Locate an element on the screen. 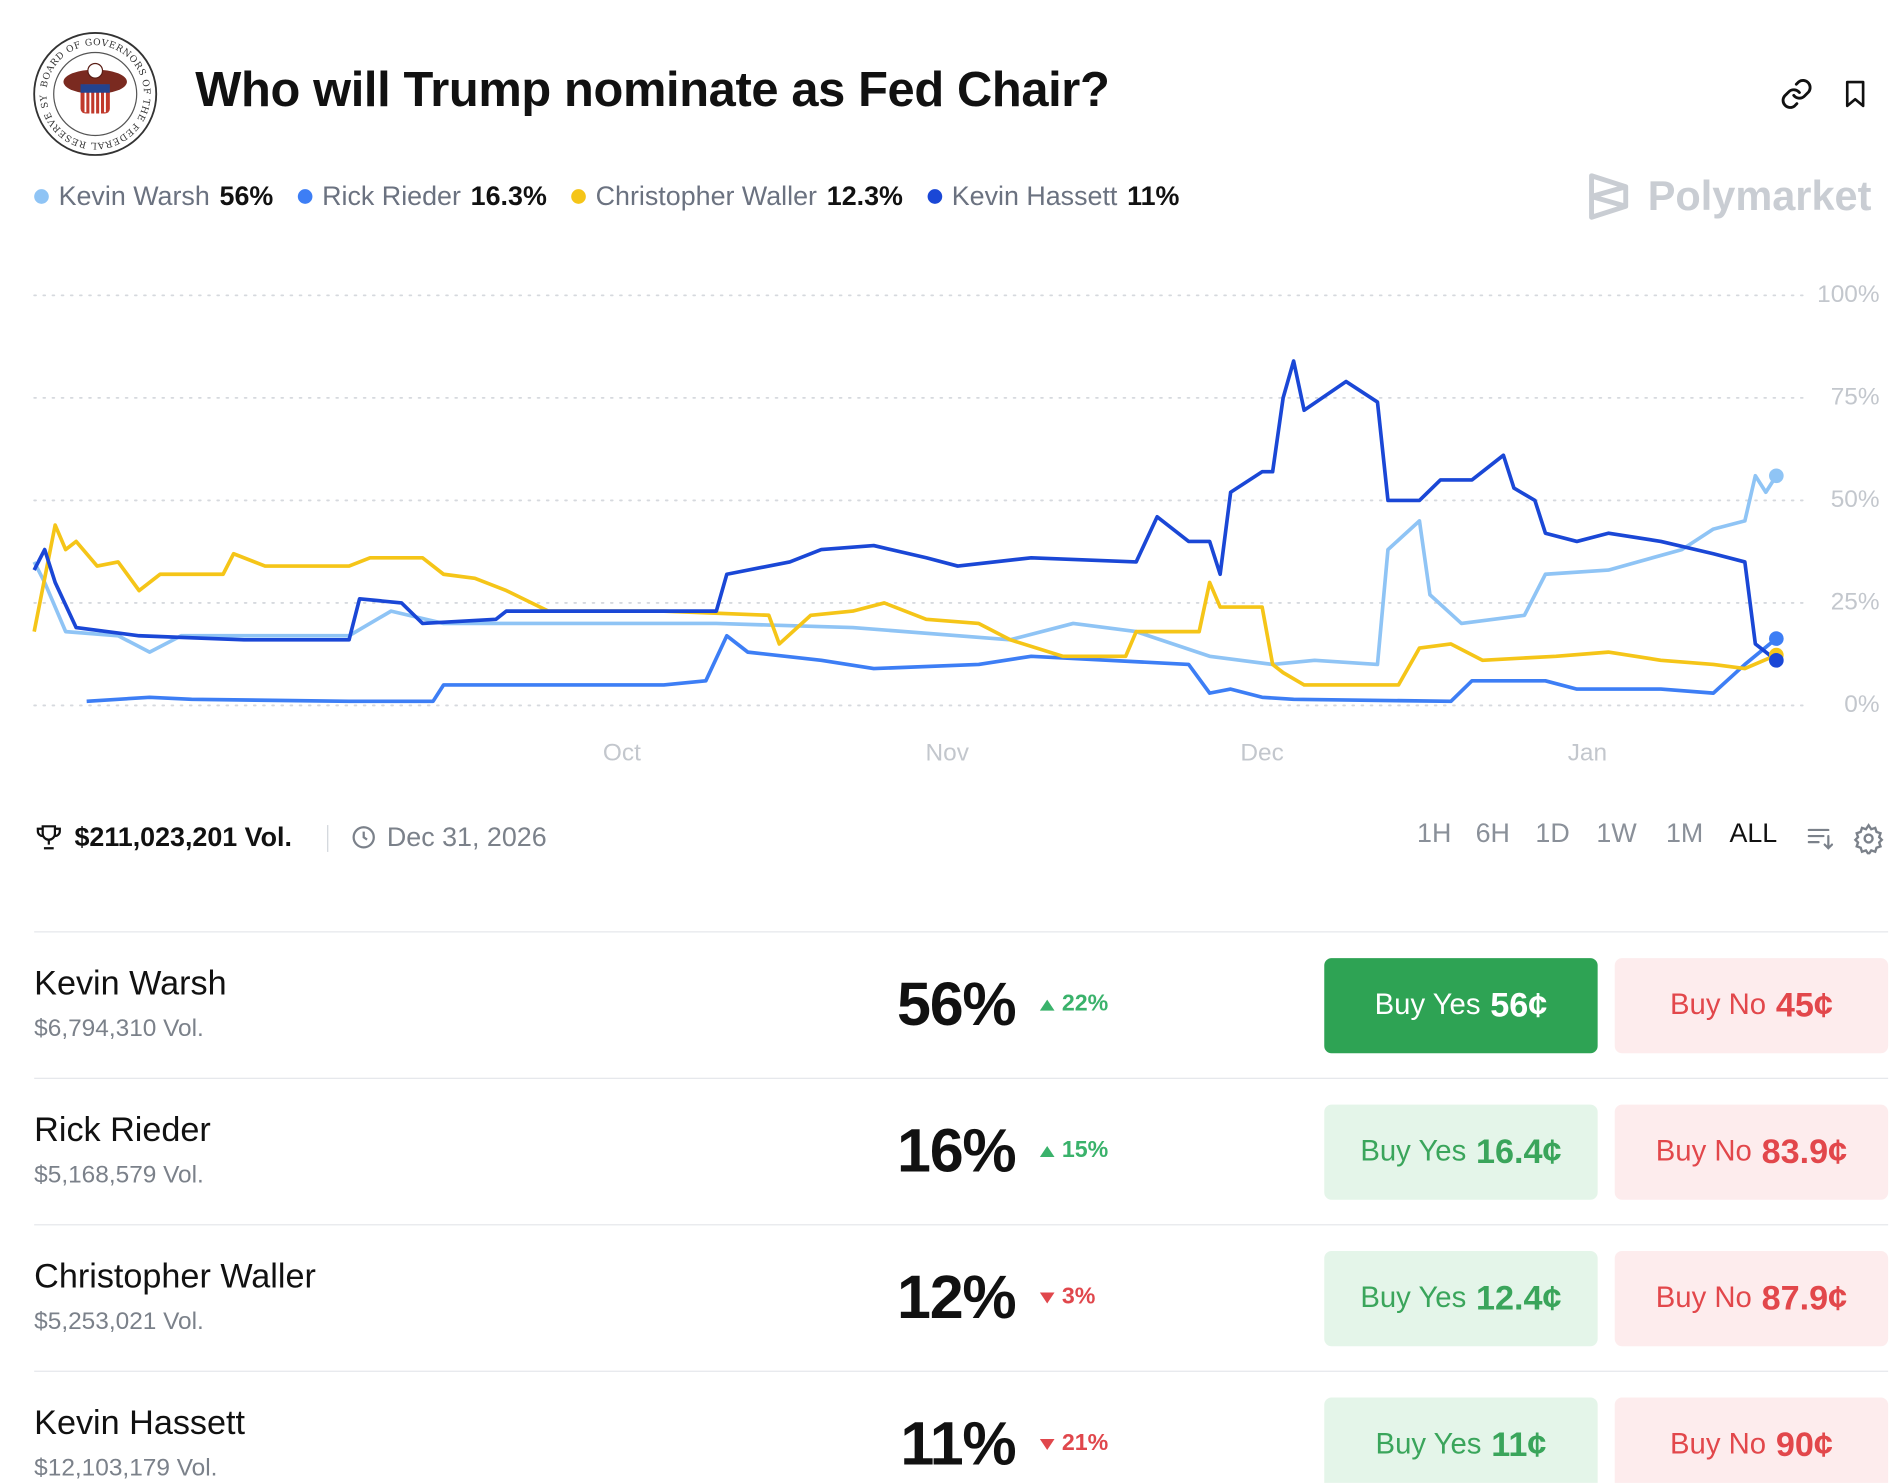  change-value: 3% is located at coordinates (1078, 1296).